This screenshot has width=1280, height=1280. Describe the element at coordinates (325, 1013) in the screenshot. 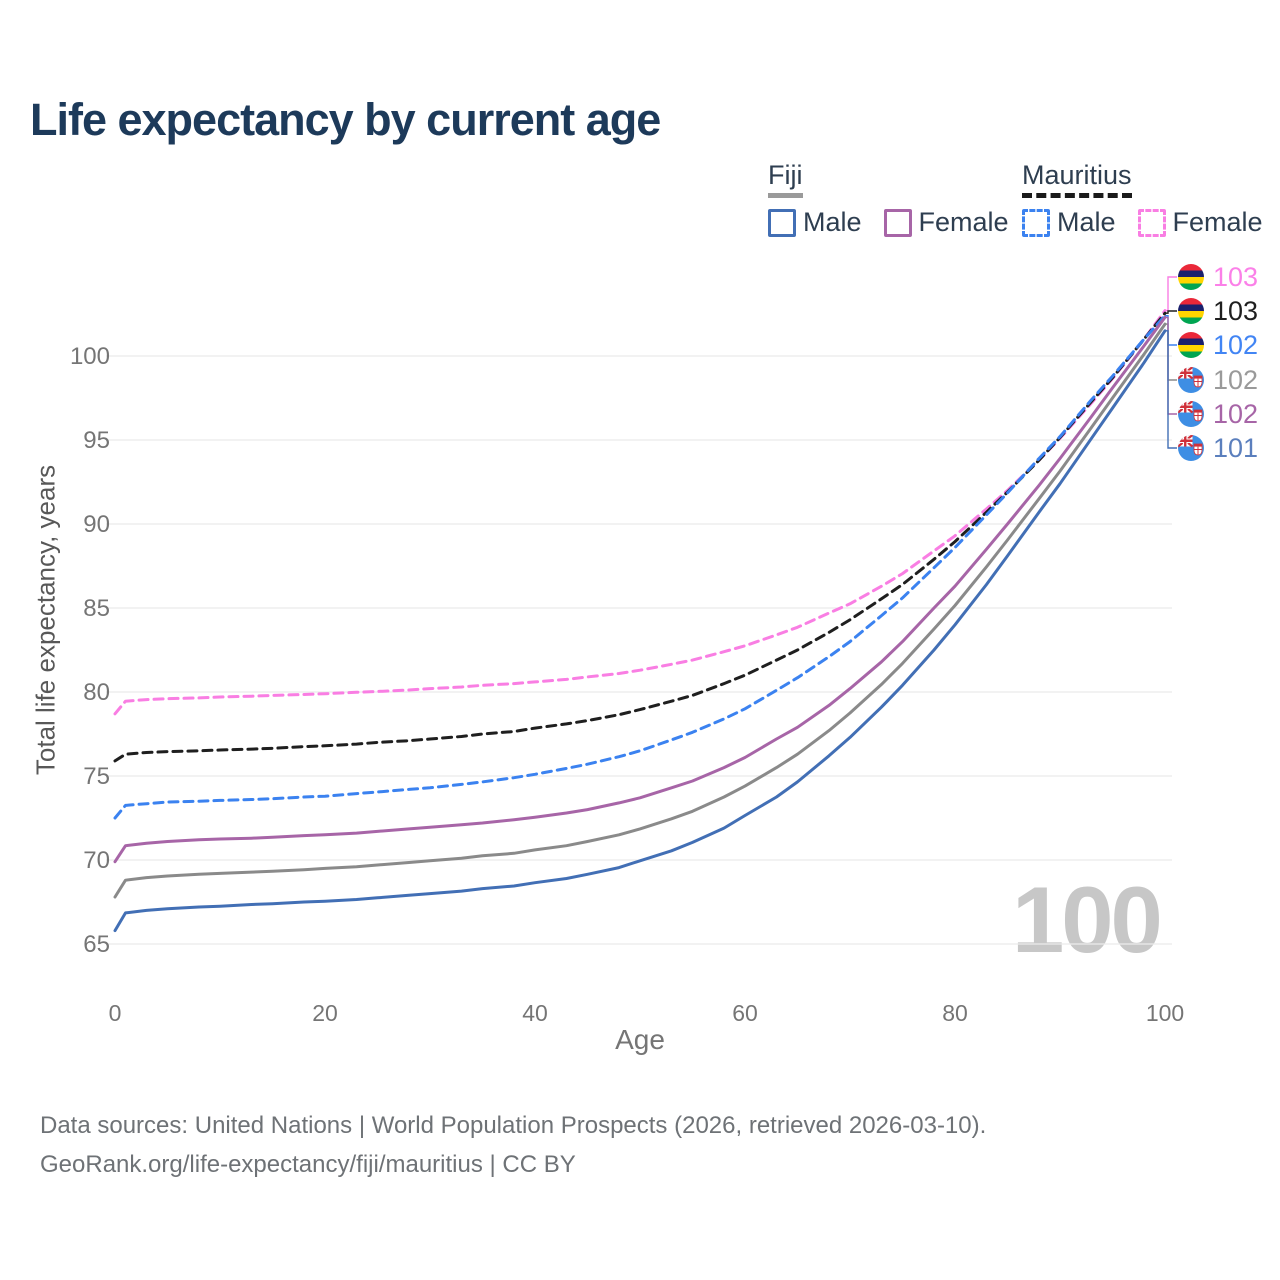

I see `x-tick-label: 20` at that location.